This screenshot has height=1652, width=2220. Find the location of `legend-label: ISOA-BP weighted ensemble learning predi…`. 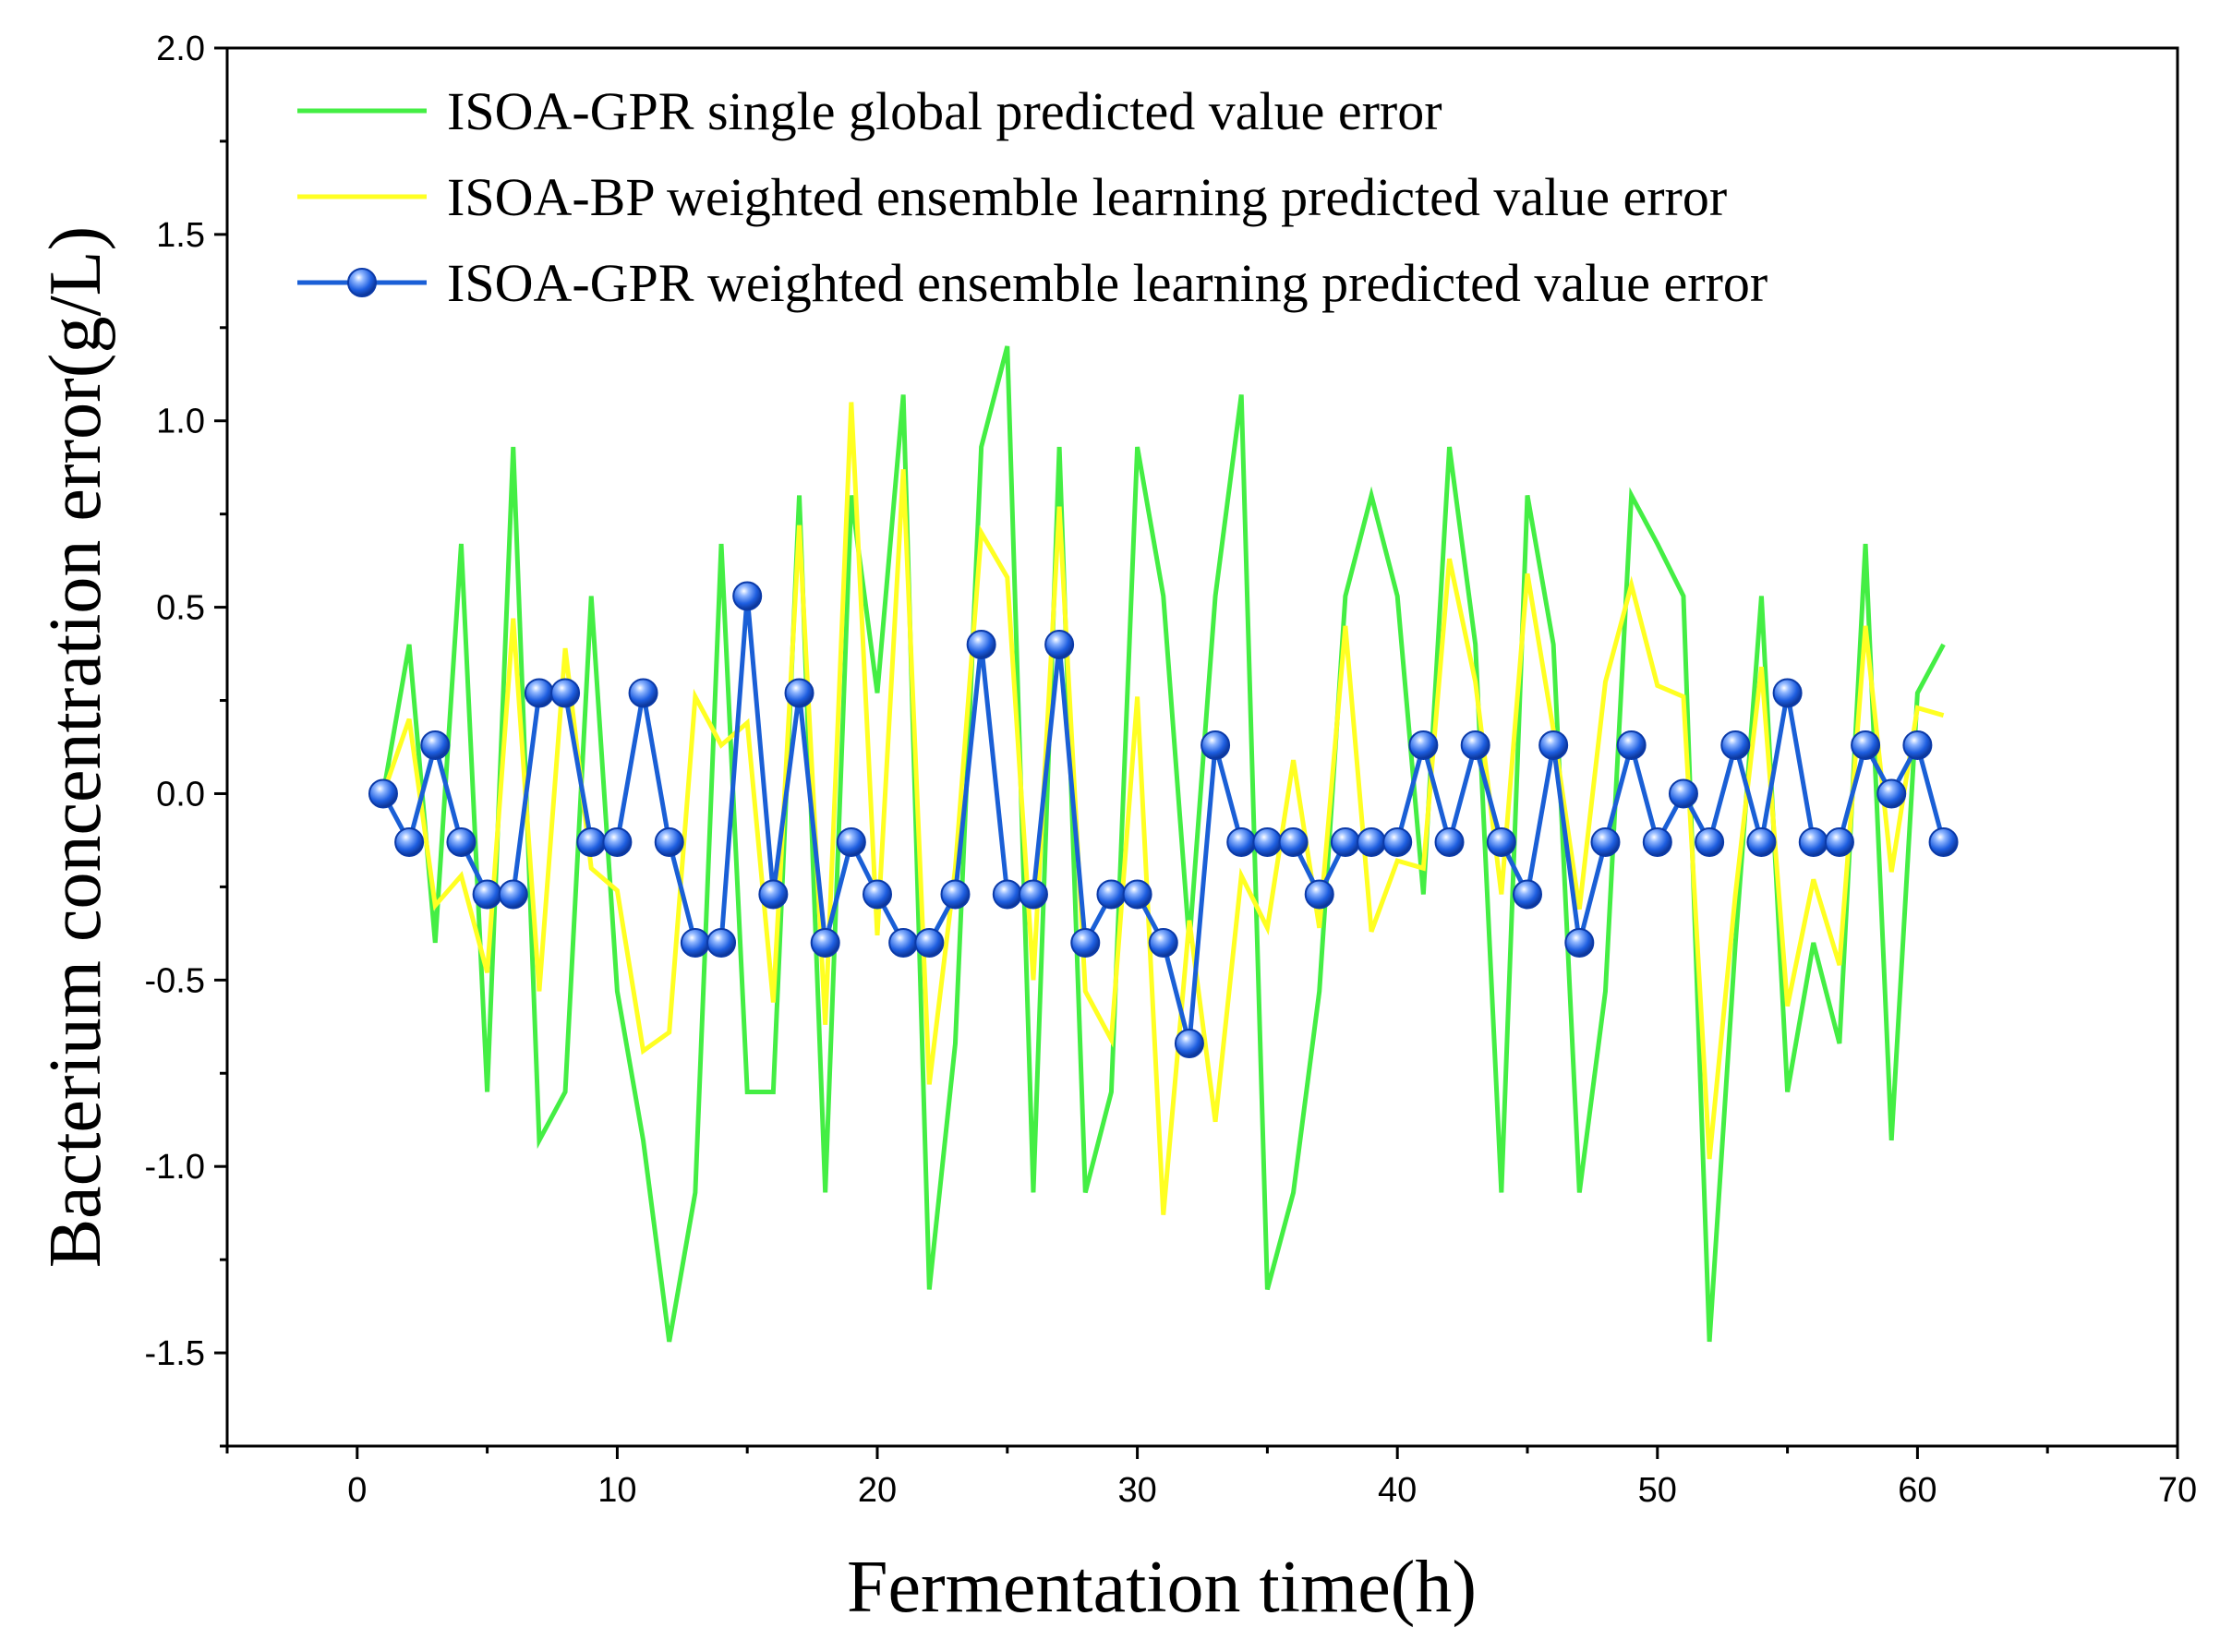

legend-label: ISOA-BP weighted ensemble learning predi… is located at coordinates (1087, 197).